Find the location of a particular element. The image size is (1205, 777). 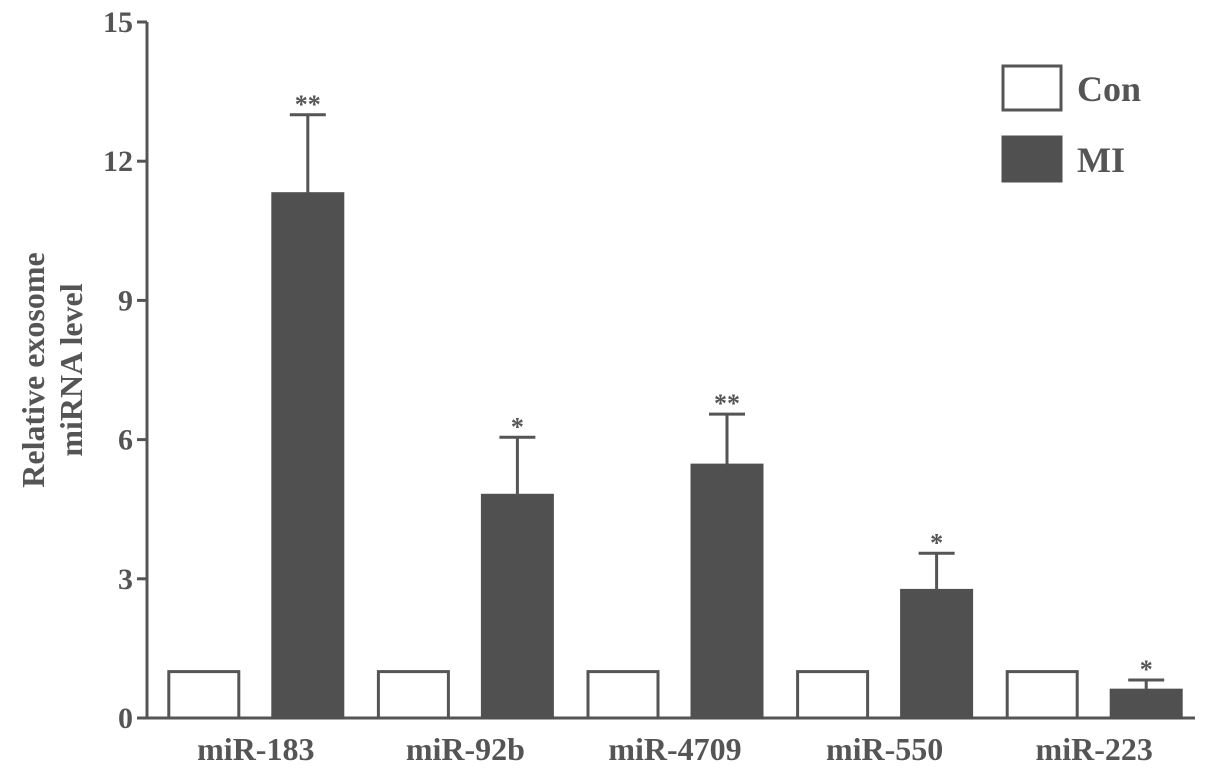

y-tick-label: 9 is located at coordinates (125, 300).